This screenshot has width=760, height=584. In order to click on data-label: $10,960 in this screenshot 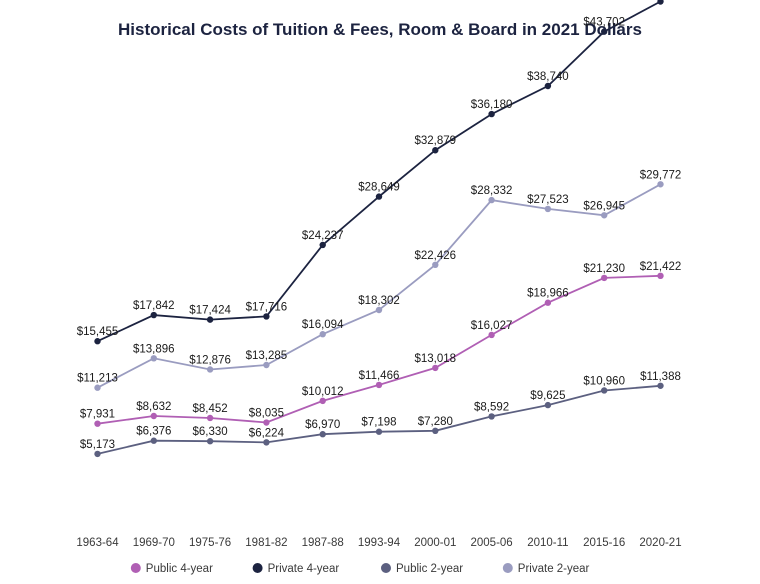, I will do `click(604, 381)`.